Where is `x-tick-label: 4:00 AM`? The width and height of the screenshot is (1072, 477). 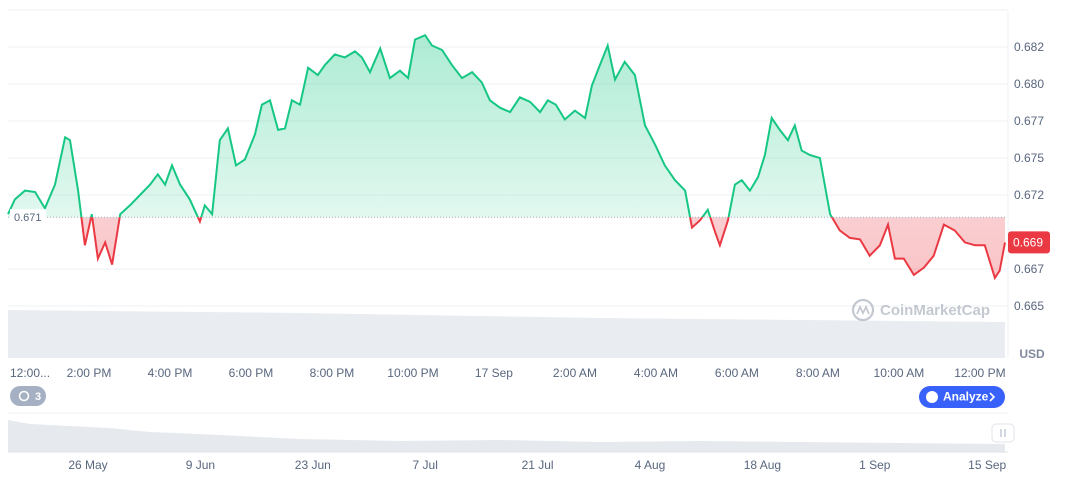 x-tick-label: 4:00 AM is located at coordinates (656, 373).